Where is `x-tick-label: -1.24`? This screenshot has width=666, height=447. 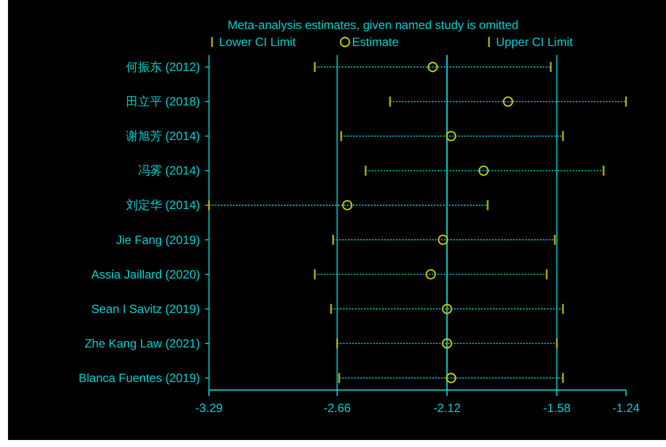
x-tick-label: -1.24 is located at coordinates (626, 408).